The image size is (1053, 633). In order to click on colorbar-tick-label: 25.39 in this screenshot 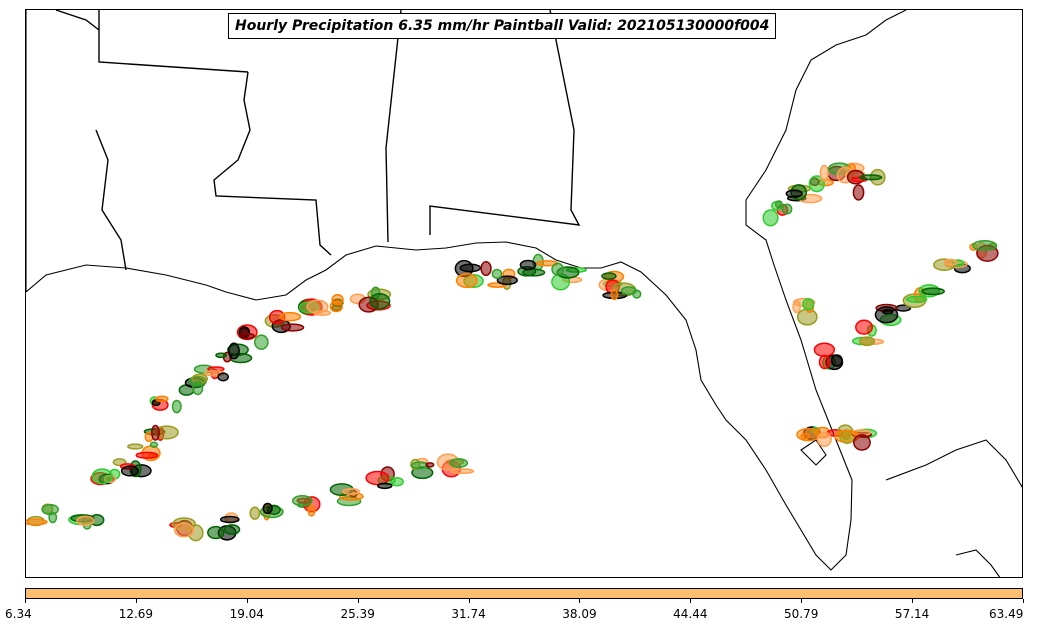, I will do `click(357, 614)`.